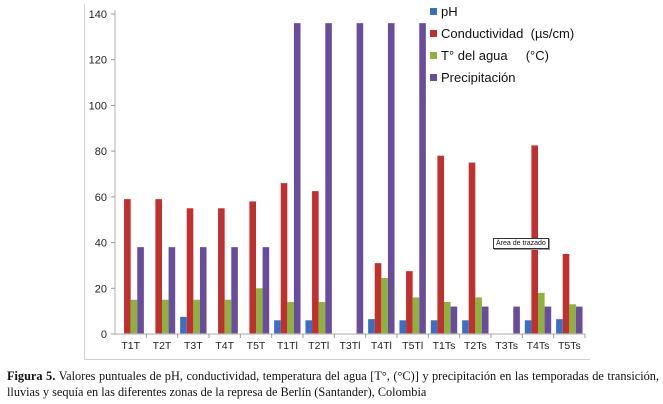  I want to click on plot-area-tooltip: Área de trazado, so click(521, 243).